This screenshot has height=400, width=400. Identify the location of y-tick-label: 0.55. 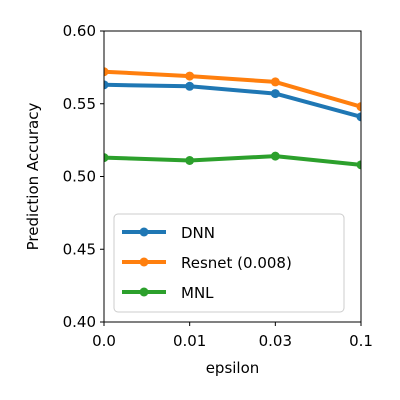
(79, 104).